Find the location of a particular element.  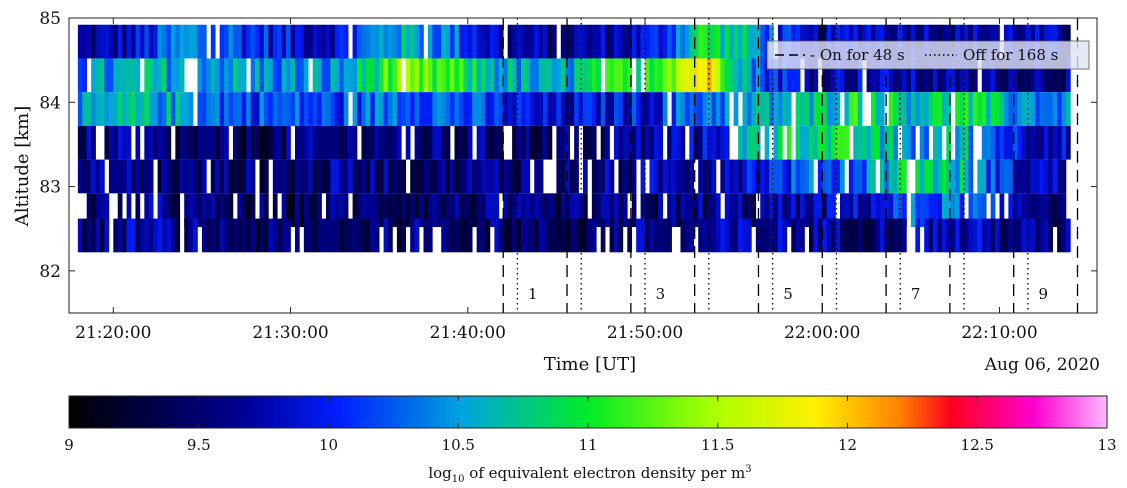

legend-box is located at coordinates (928, 55).